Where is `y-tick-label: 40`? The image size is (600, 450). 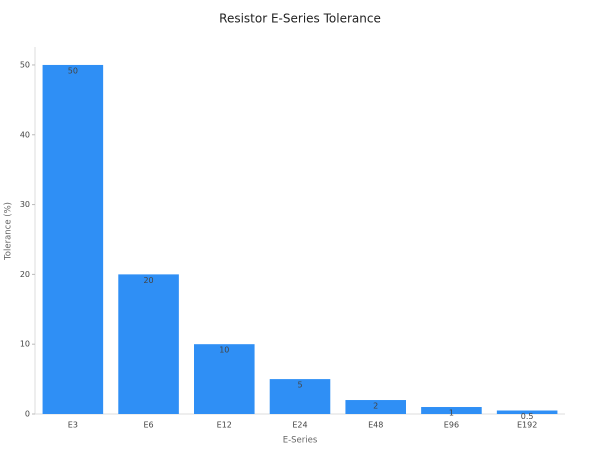 y-tick-label: 40 is located at coordinates (25, 134).